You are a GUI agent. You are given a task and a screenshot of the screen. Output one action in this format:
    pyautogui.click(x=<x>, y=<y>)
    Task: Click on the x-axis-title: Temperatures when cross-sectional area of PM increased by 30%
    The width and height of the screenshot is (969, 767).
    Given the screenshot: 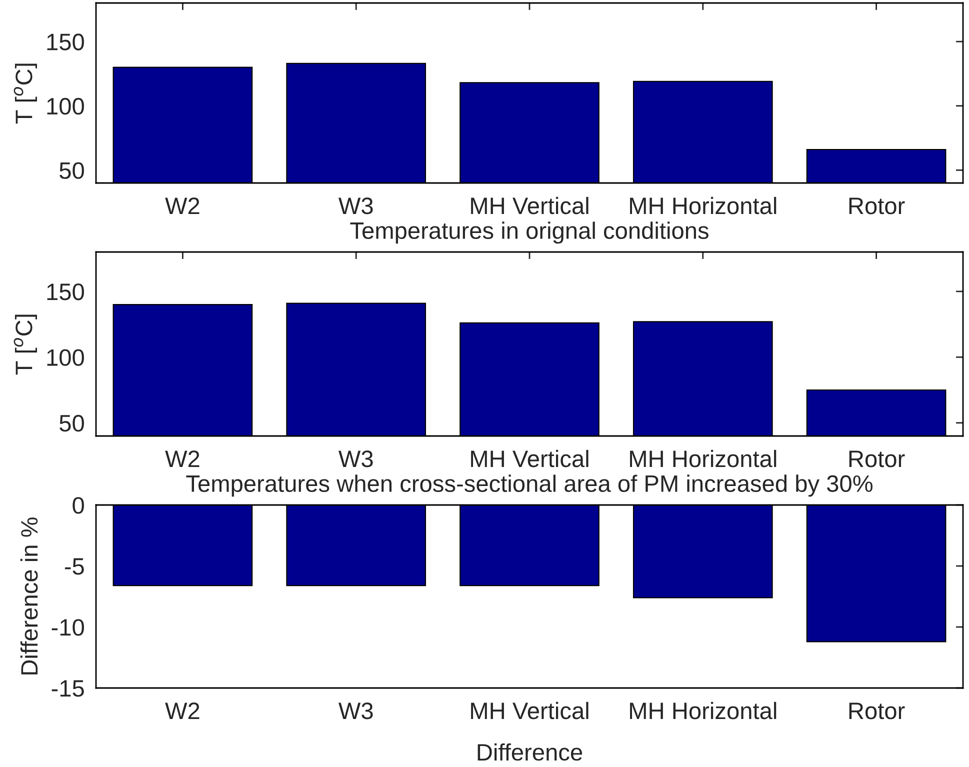 What is the action you would take?
    pyautogui.click(x=529, y=485)
    